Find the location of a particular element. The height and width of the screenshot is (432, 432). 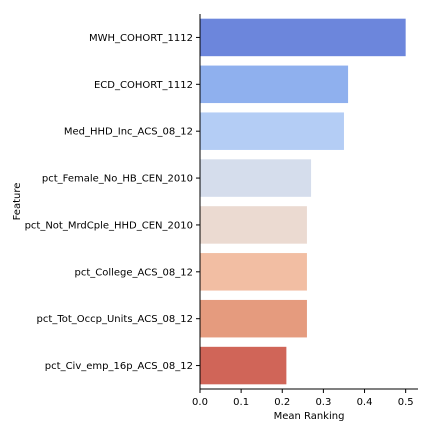

x-axis-label: Mean Ranking is located at coordinates (309, 416).